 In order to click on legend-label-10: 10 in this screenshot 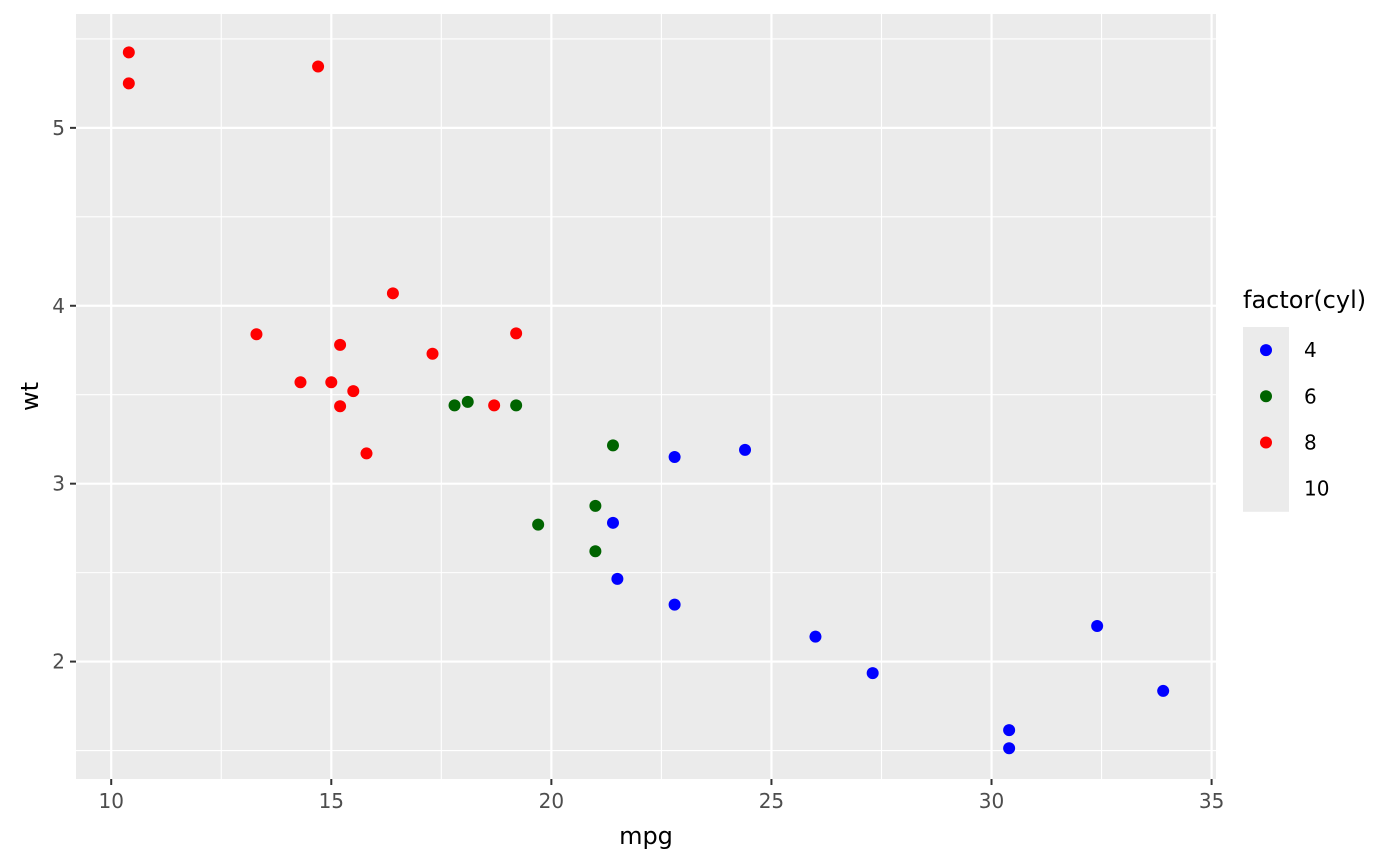, I will do `click(1316, 489)`.